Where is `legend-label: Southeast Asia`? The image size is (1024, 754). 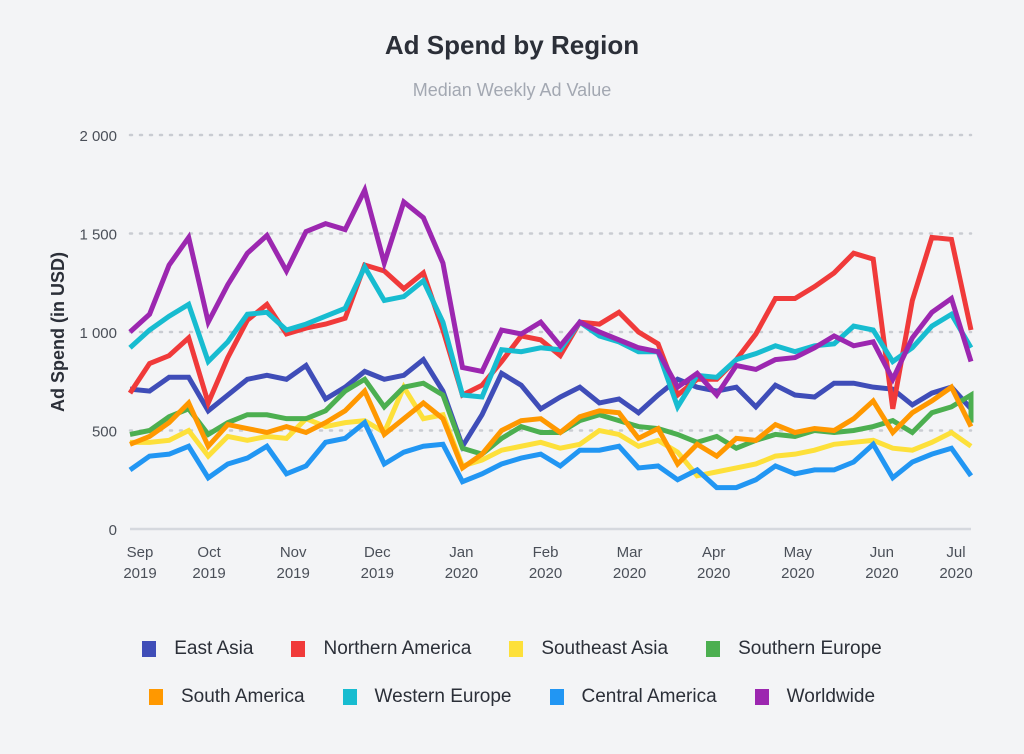 legend-label: Southeast Asia is located at coordinates (605, 648).